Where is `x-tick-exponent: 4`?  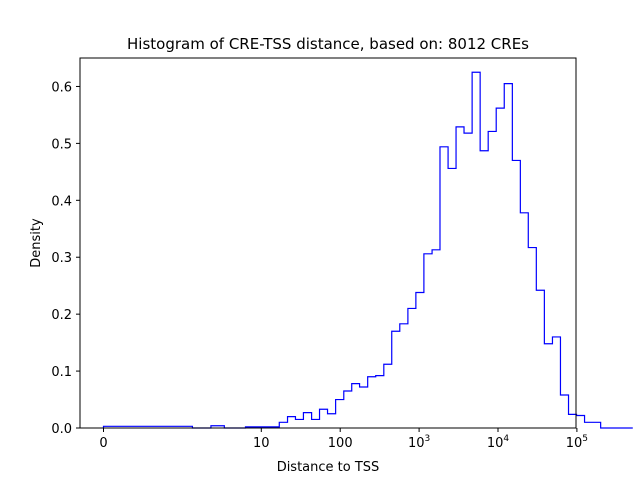
x-tick-exponent: 4 is located at coordinates (506, 439).